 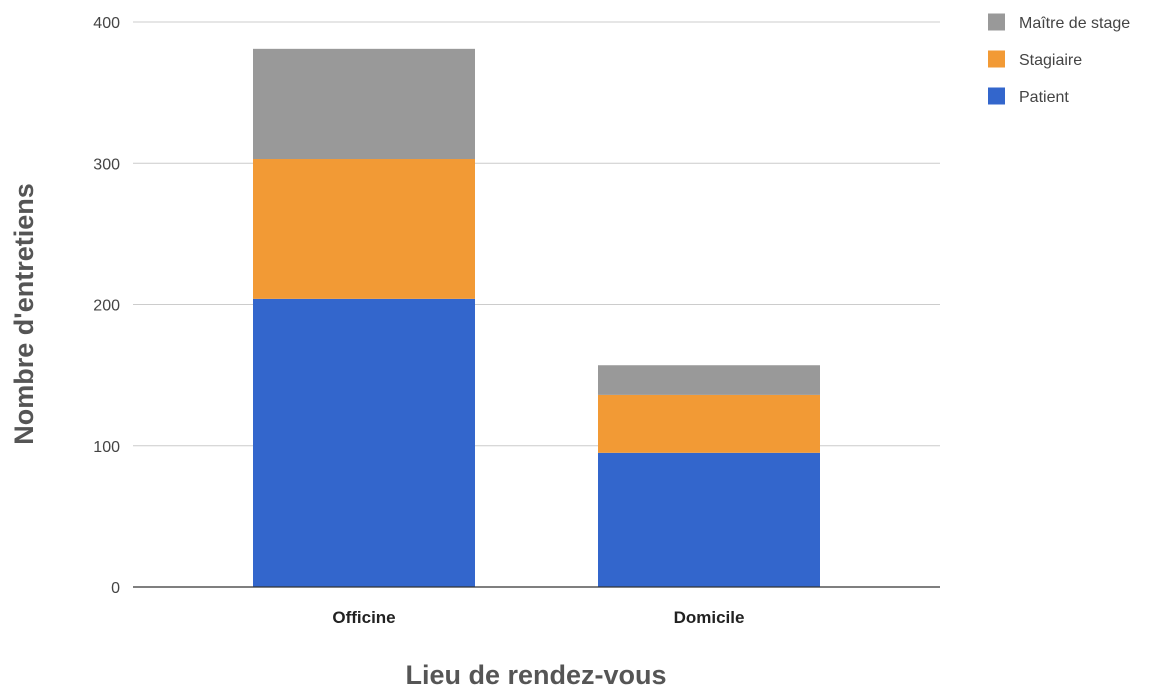 What do you see at coordinates (1044, 97) in the screenshot?
I see `legend-label: Patient` at bounding box center [1044, 97].